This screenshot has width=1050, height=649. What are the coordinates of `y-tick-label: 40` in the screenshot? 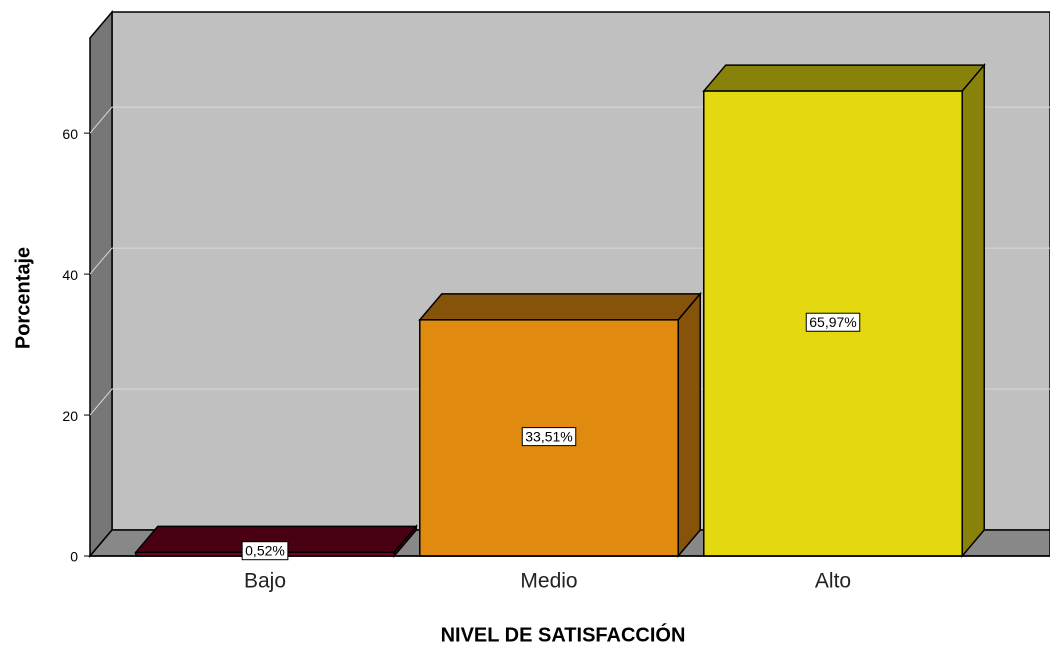 It's located at (70, 275).